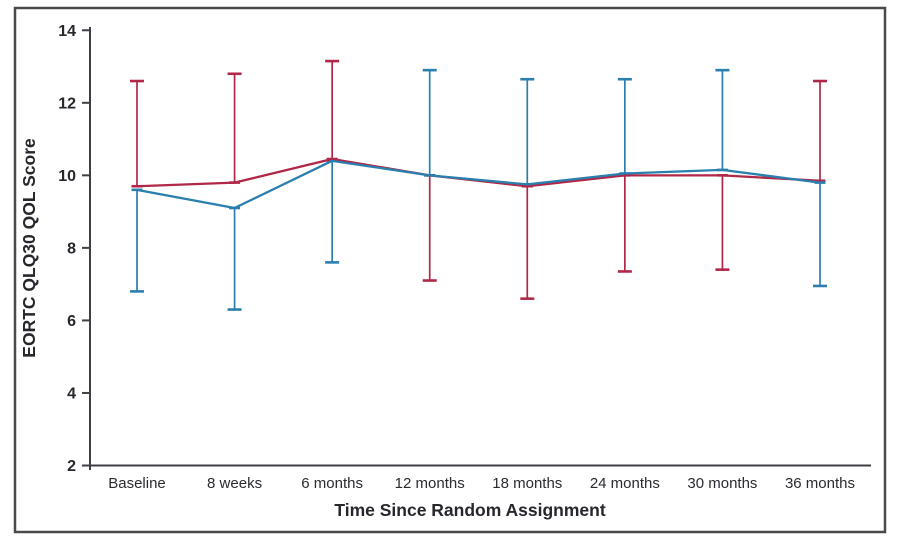 This screenshot has height=544, width=900. What do you see at coordinates (67, 176) in the screenshot?
I see `y-tick-label: 10` at bounding box center [67, 176].